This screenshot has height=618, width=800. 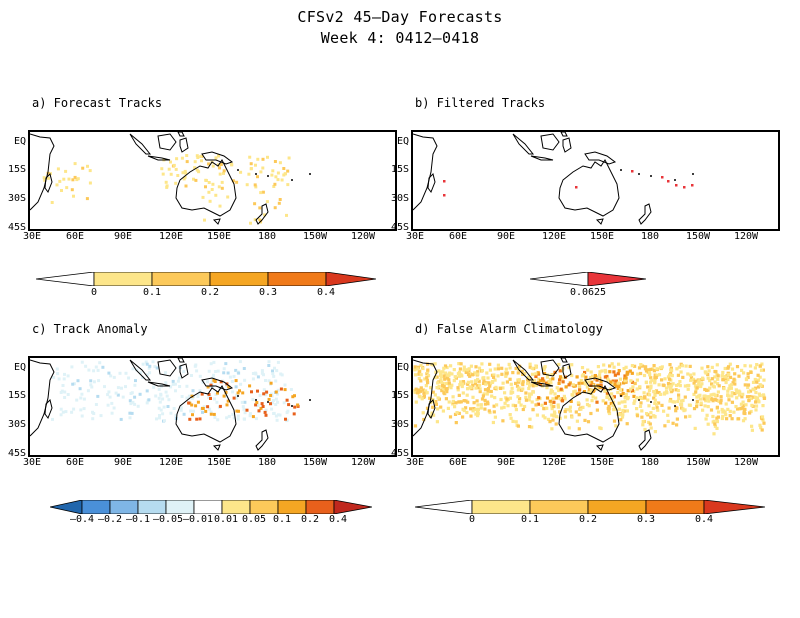 I want to click on lat-label-d-15s: 15S, so click(x=399, y=395).